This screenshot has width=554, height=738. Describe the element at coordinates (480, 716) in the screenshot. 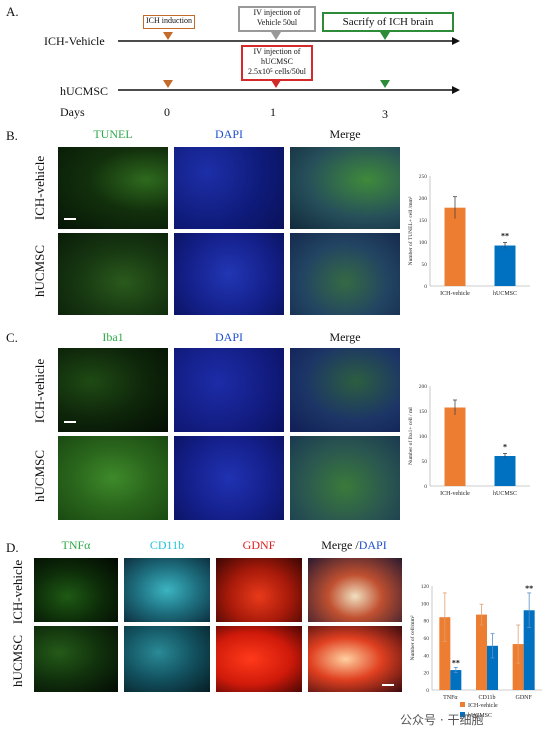

I see `legend-label: hUCMSC` at that location.